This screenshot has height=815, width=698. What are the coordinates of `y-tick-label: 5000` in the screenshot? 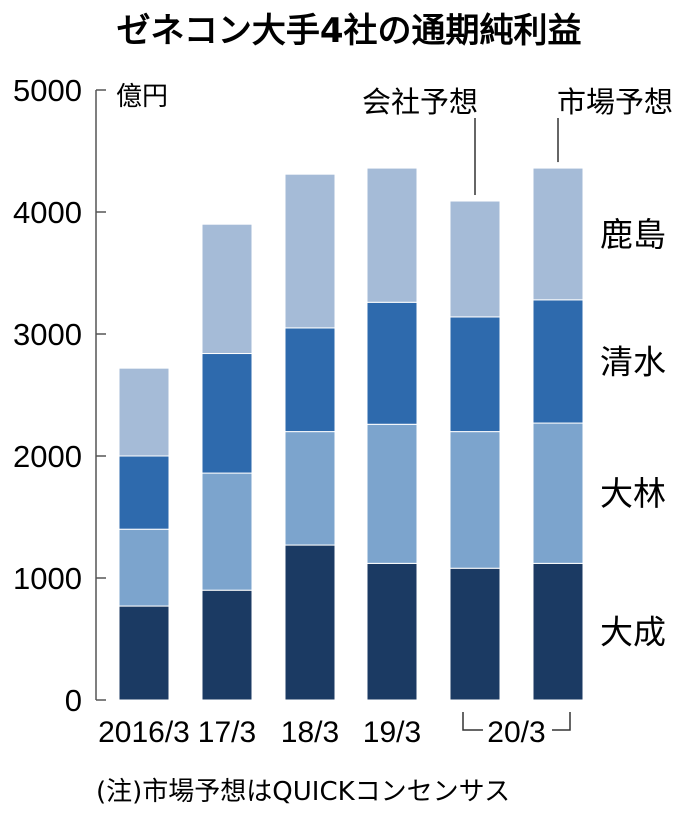 It's located at (47, 90).